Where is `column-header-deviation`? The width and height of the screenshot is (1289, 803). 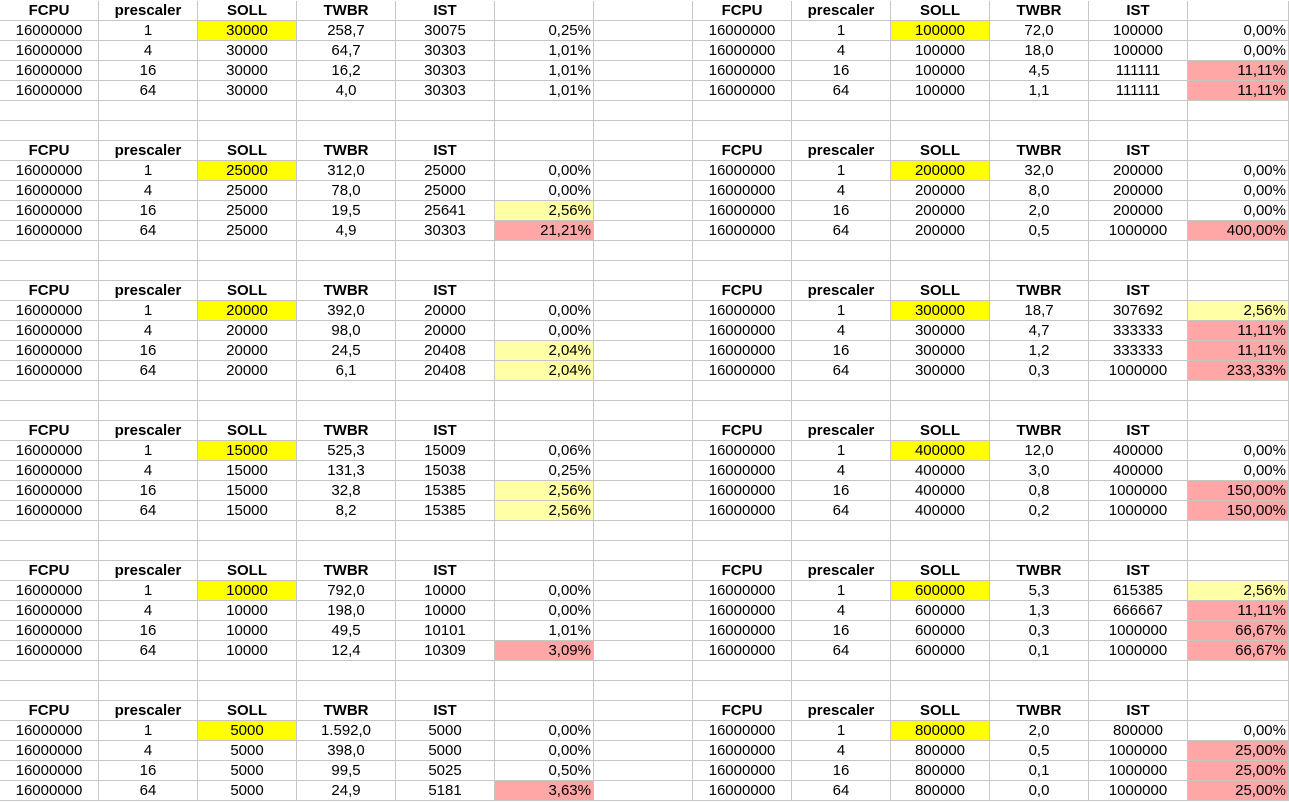 column-header-deviation is located at coordinates (1238, 431).